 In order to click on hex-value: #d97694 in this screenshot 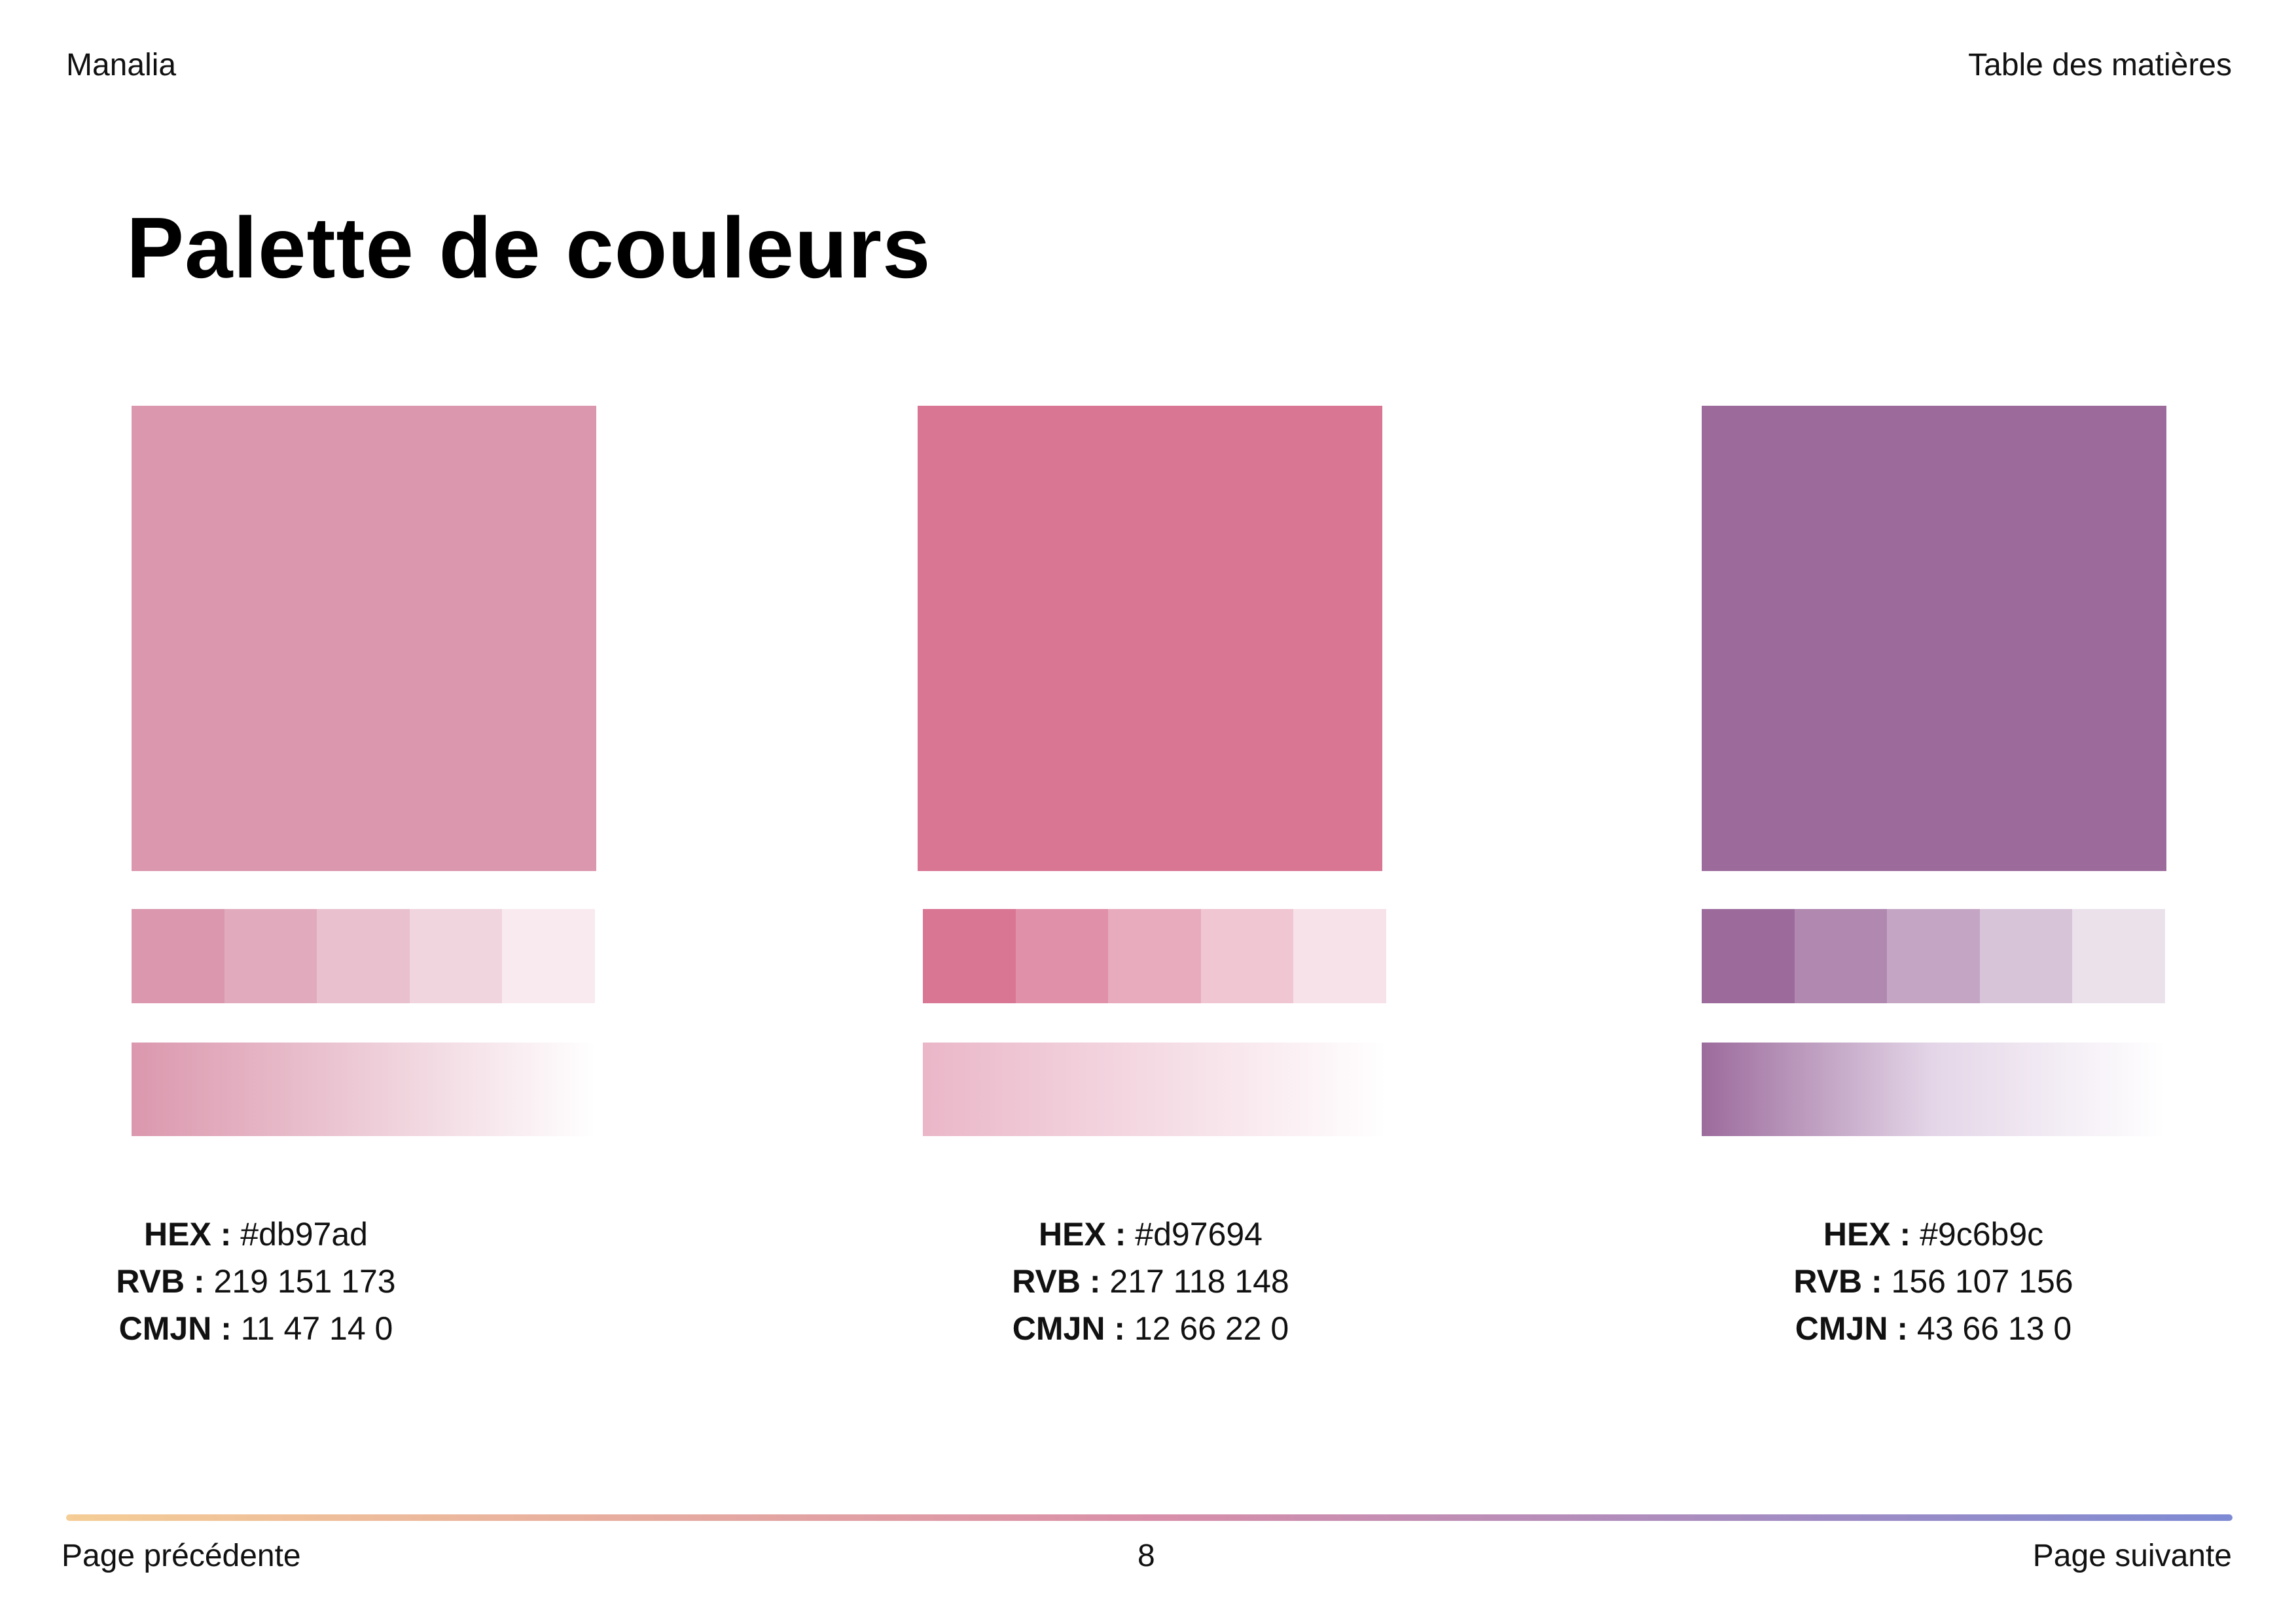, I will do `click(1199, 1234)`.